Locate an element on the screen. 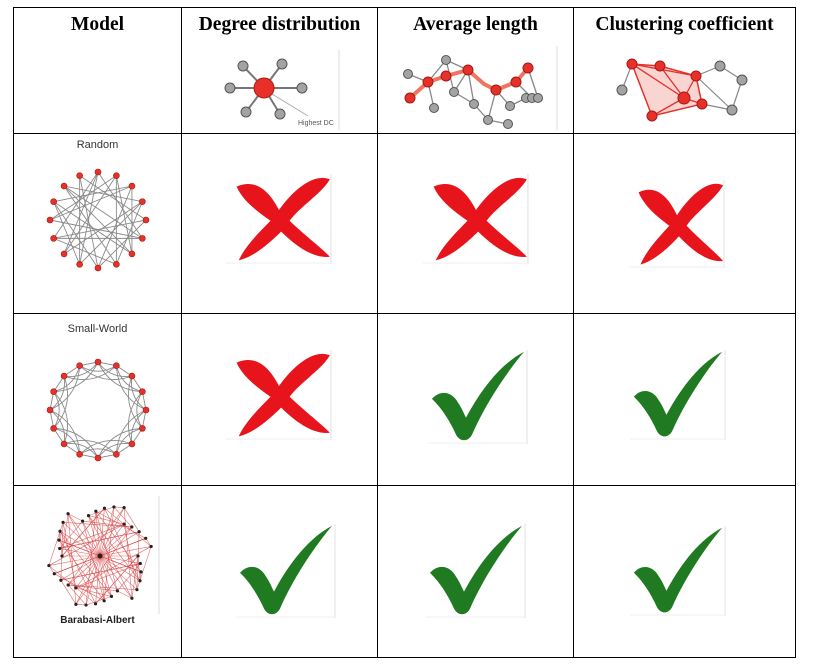 The width and height of the screenshot is (816, 671). model-cell-random: Random is located at coordinates (97, 223).